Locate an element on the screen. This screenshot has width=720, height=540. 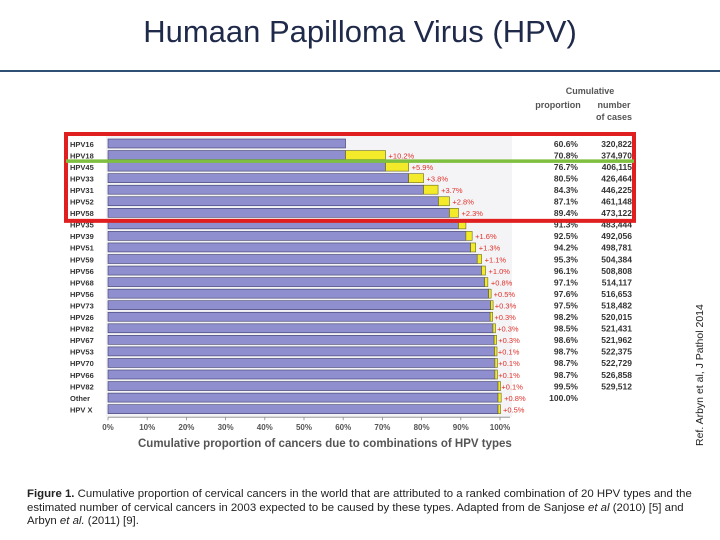
caption-label: Figure 1. is located at coordinates (51, 494).